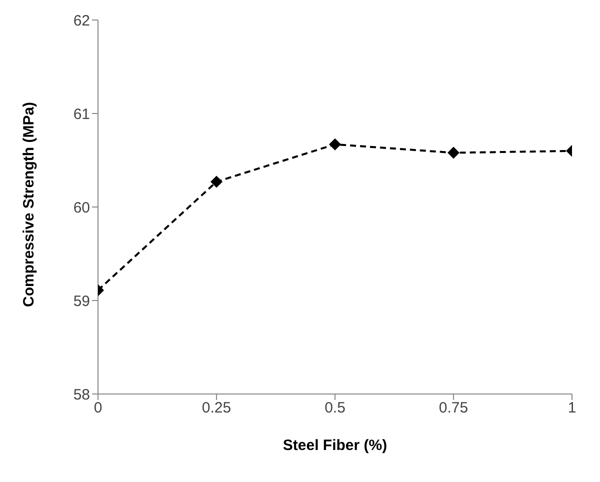 Image resolution: width=600 pixels, height=482 pixels. What do you see at coordinates (453, 408) in the screenshot?
I see `x-tick-label: 0.75` at bounding box center [453, 408].